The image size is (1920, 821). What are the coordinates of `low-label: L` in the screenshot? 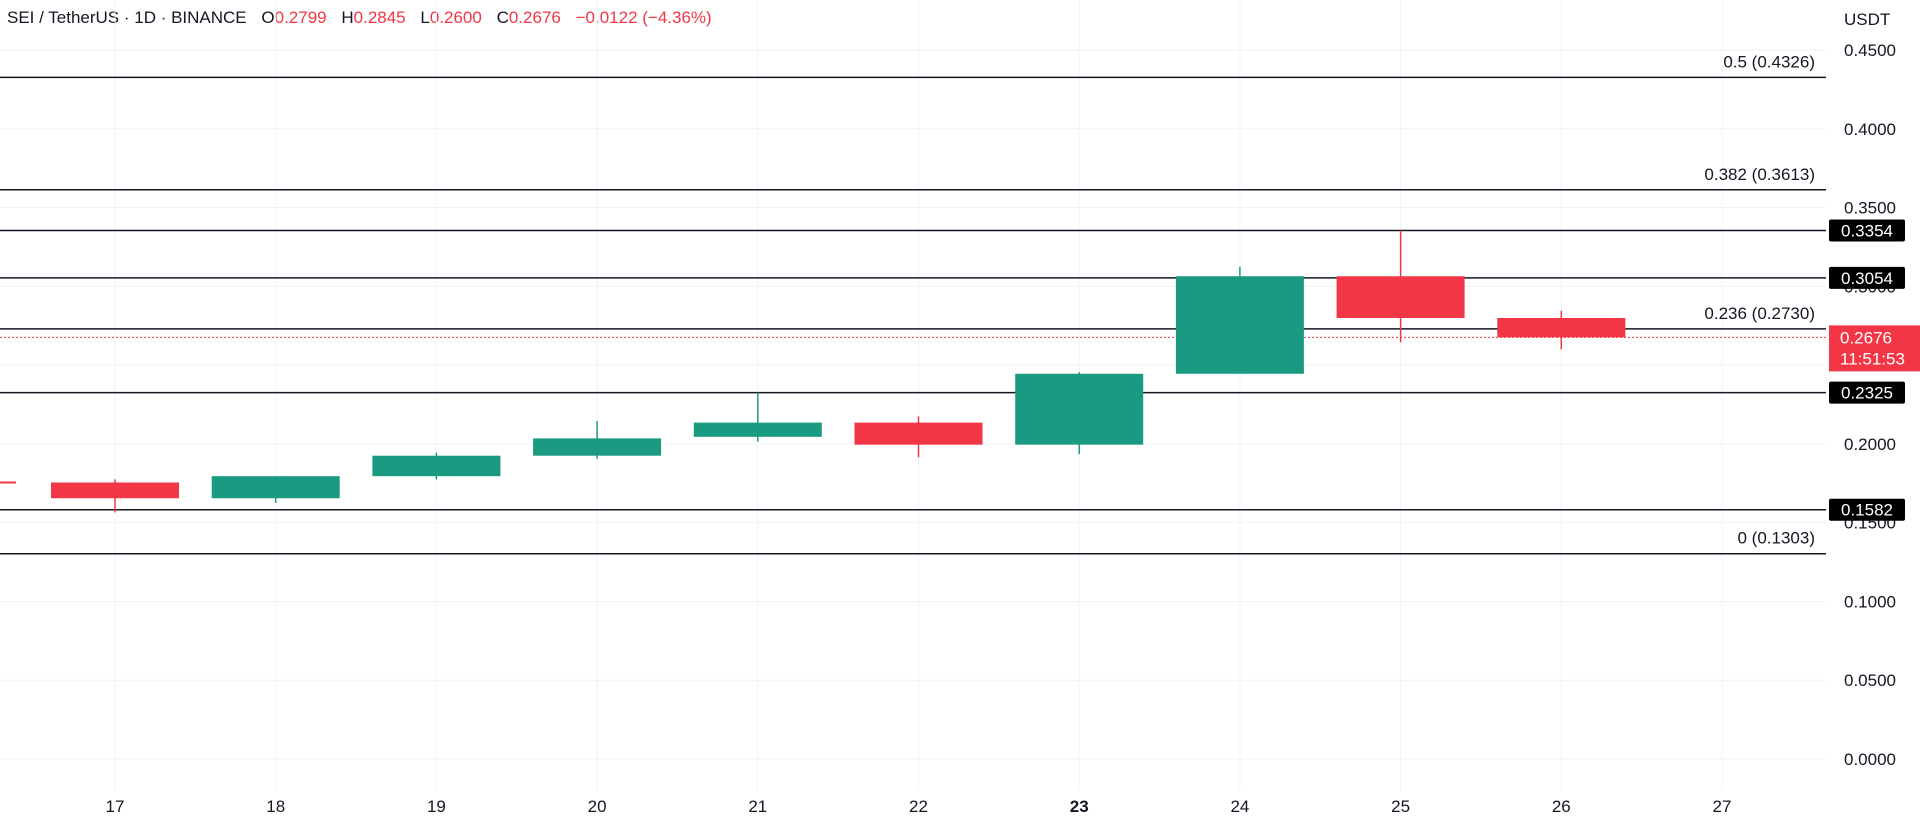 It's located at (425, 17).